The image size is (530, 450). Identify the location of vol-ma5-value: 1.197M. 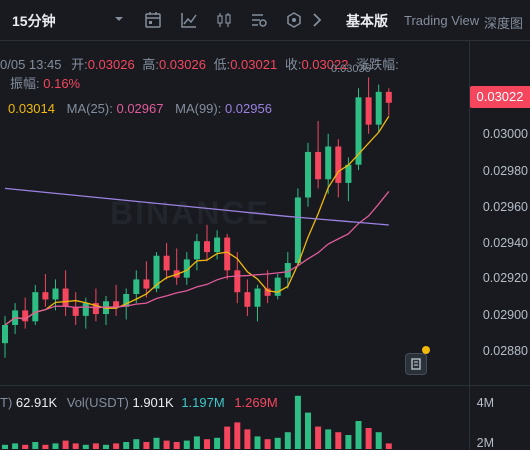
(203, 402).